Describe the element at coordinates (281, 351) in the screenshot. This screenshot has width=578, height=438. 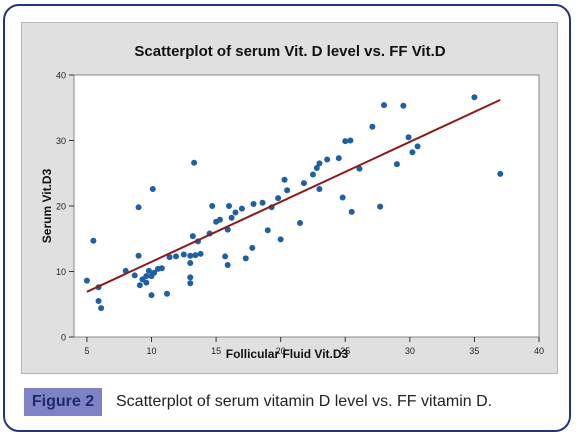
I see `x-tick-label: 20` at that location.